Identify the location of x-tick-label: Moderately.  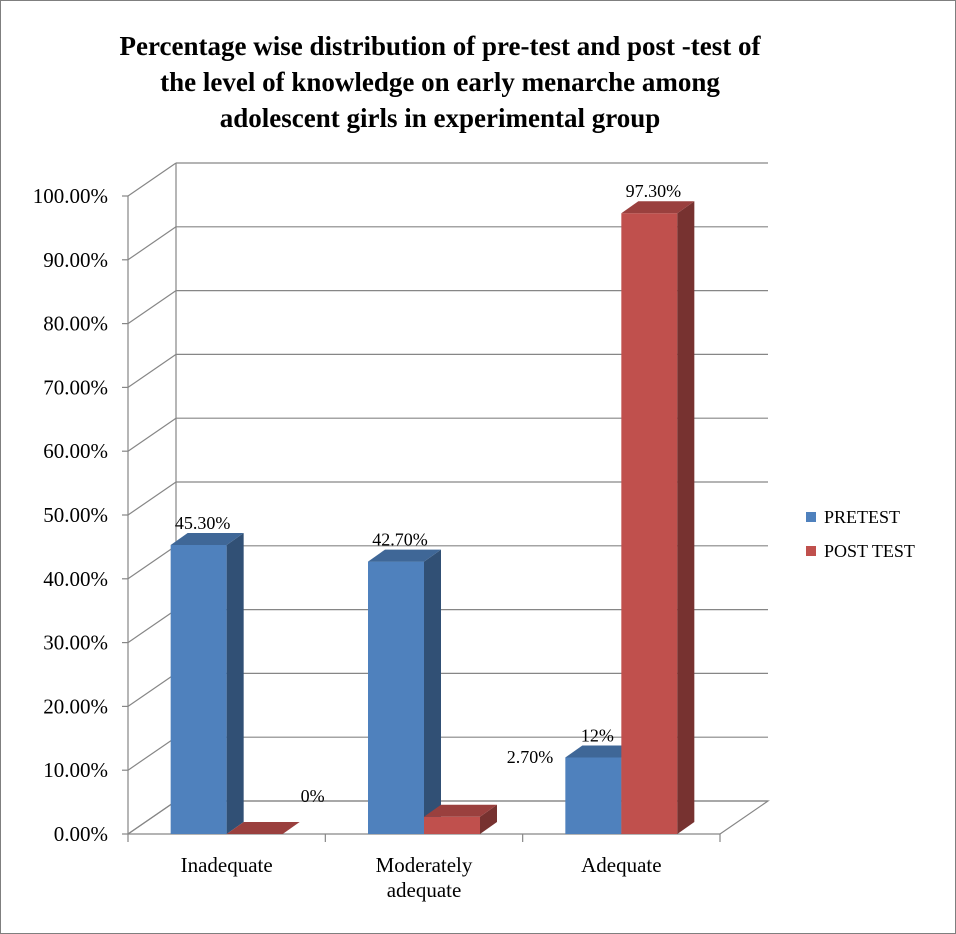
(424, 865).